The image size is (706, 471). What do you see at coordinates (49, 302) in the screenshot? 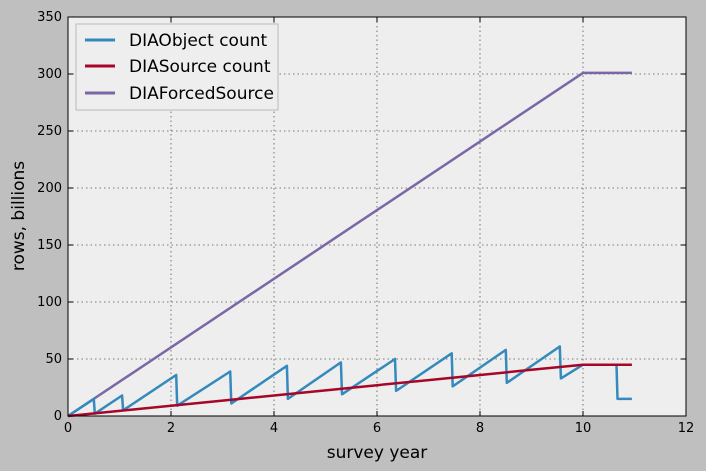
I see `y-tick-label: 100` at bounding box center [49, 302].